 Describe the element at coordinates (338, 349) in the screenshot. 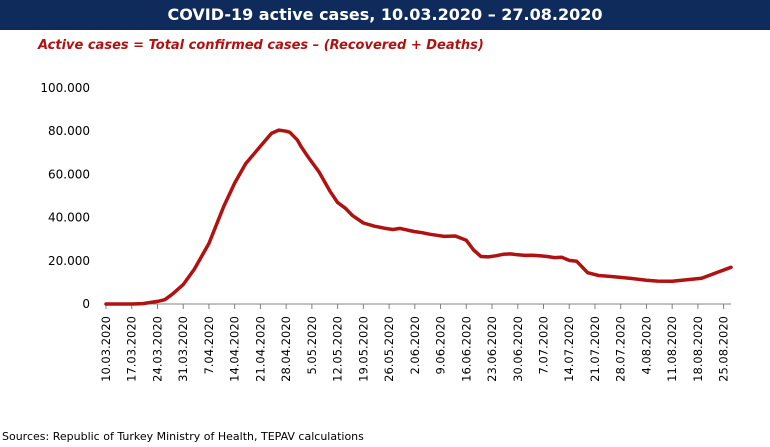

I see `x-tick-label: 12.05.2020` at that location.